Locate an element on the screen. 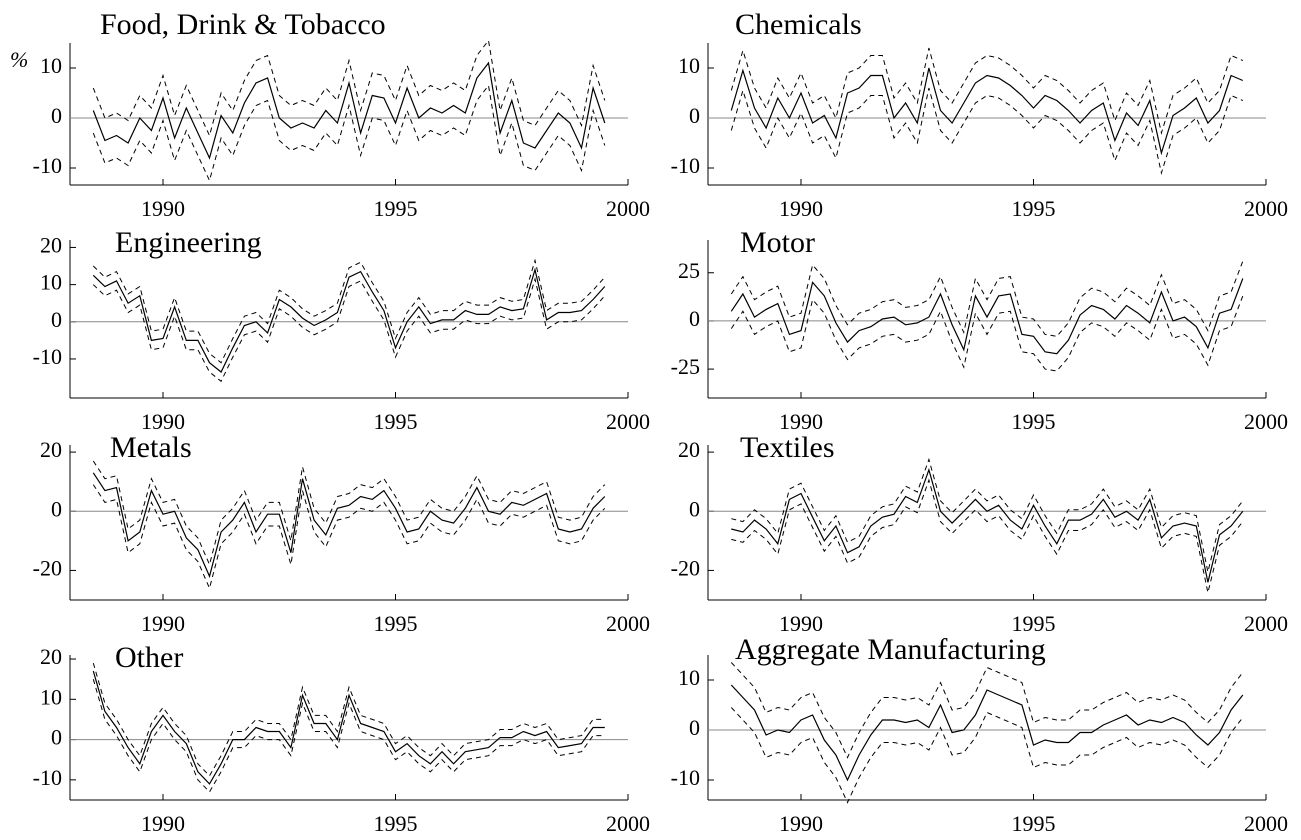 Image resolution: width=1301 pixels, height=840 pixels. panel-title: Metals is located at coordinates (151, 447).